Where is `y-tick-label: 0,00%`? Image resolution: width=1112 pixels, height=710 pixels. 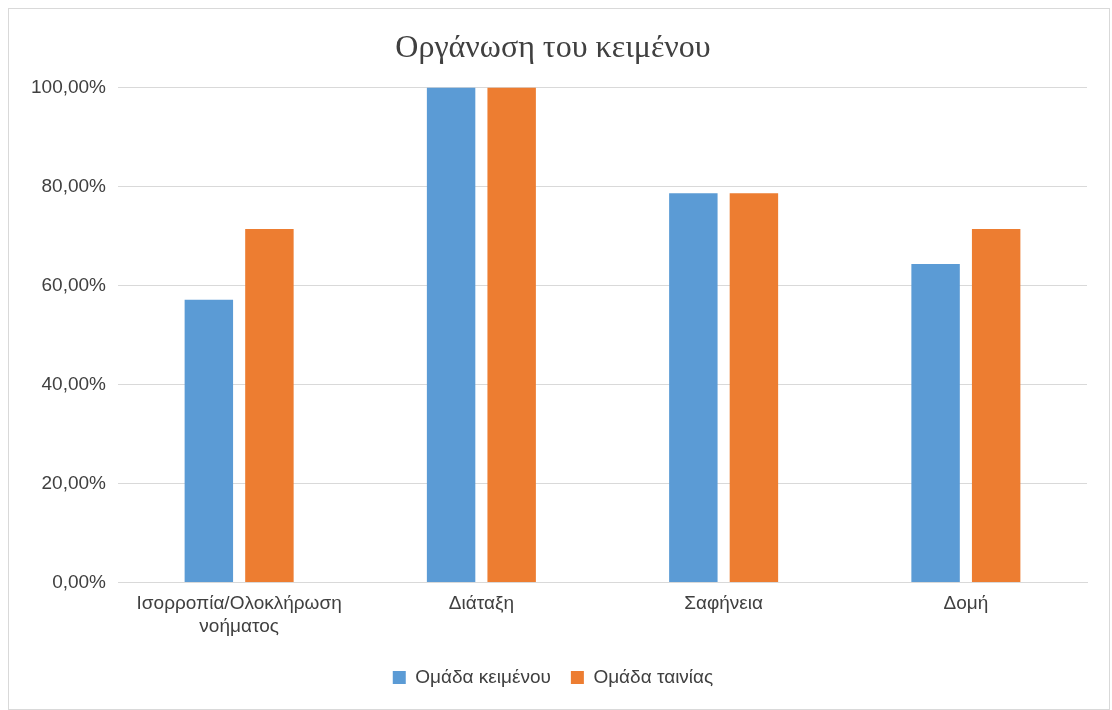 y-tick-label: 0,00% is located at coordinates (79, 581).